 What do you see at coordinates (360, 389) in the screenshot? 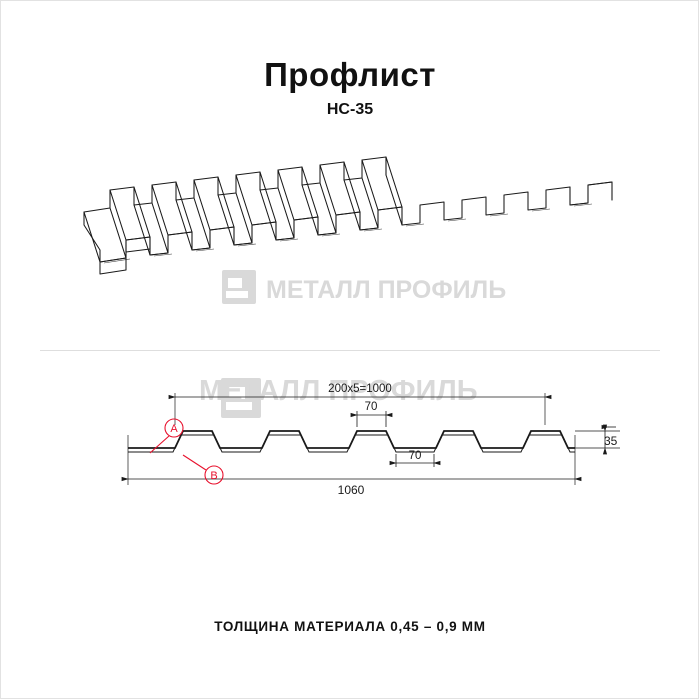
I see `dim-top-span-label: 200x5=1000` at bounding box center [360, 389].